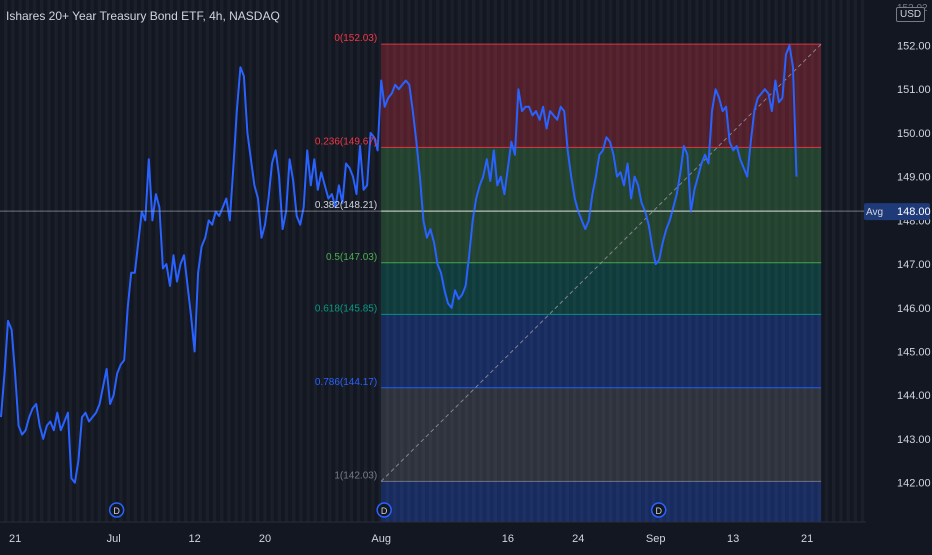 The height and width of the screenshot is (555, 932). Describe the element at coordinates (656, 539) in the screenshot. I see `x-tick-label: Sep` at that location.